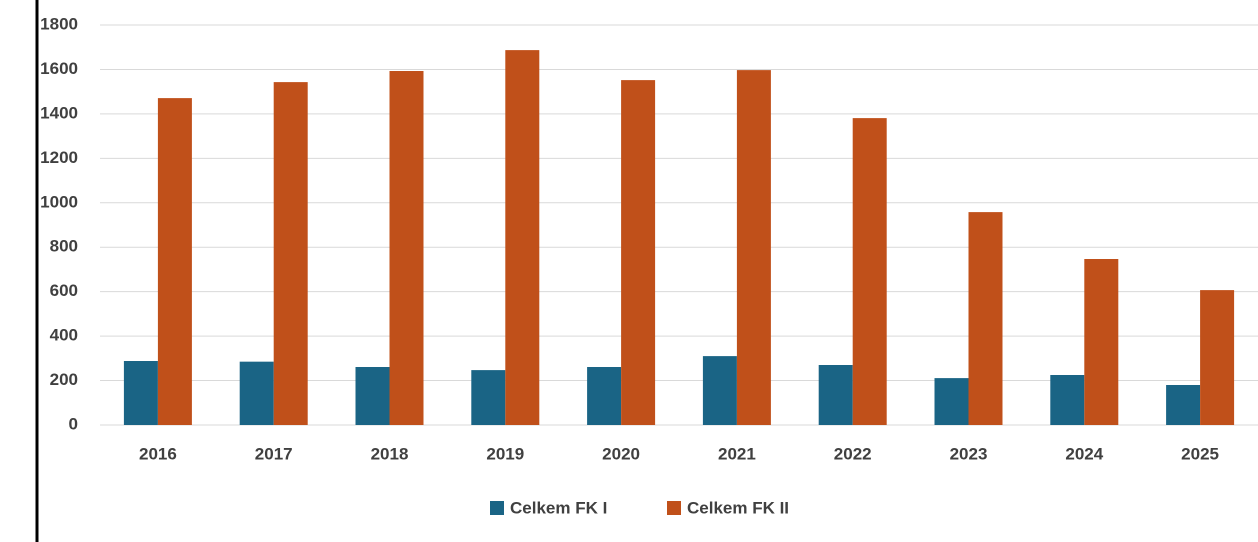 This screenshot has width=1258, height=542. What do you see at coordinates (621, 453) in the screenshot?
I see `x-tick-label: 2020` at bounding box center [621, 453].